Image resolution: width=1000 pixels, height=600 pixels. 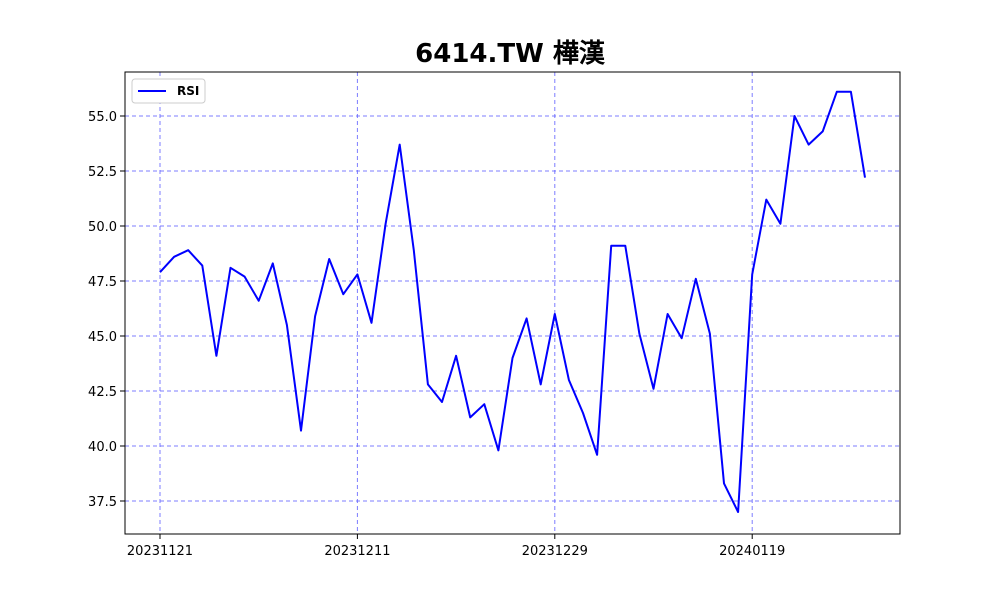 I want to click on y-axis: 37.5 40.0 42.5 45.0 47.5 50.0 52.5 55.0, so click(x=106, y=310).